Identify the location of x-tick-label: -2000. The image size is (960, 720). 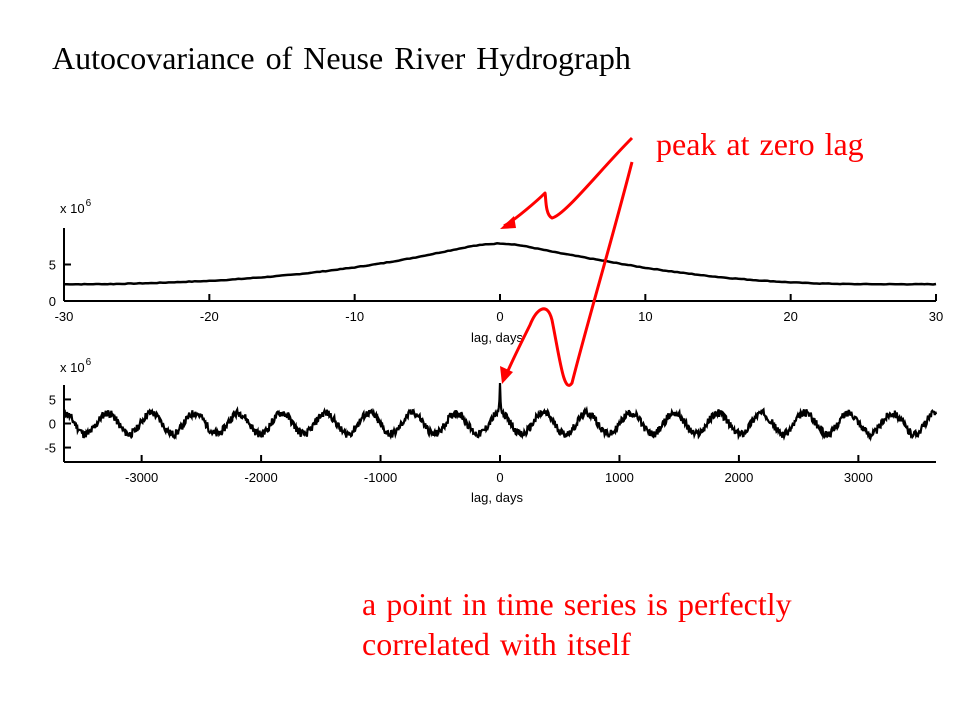
(260, 477).